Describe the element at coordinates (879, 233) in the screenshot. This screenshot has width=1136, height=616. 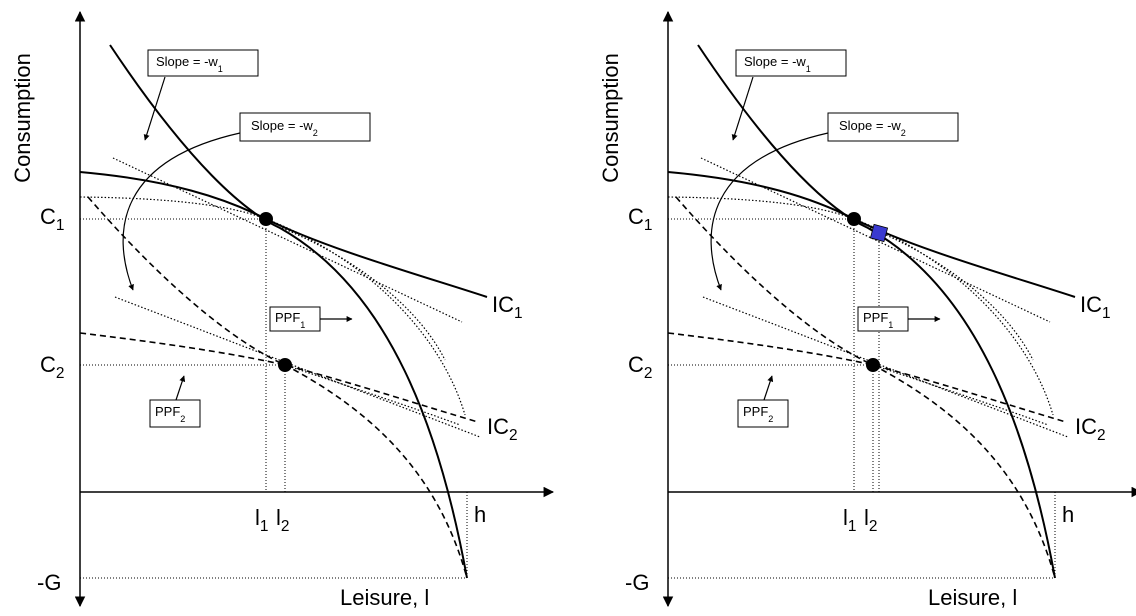
I see `new-point` at that location.